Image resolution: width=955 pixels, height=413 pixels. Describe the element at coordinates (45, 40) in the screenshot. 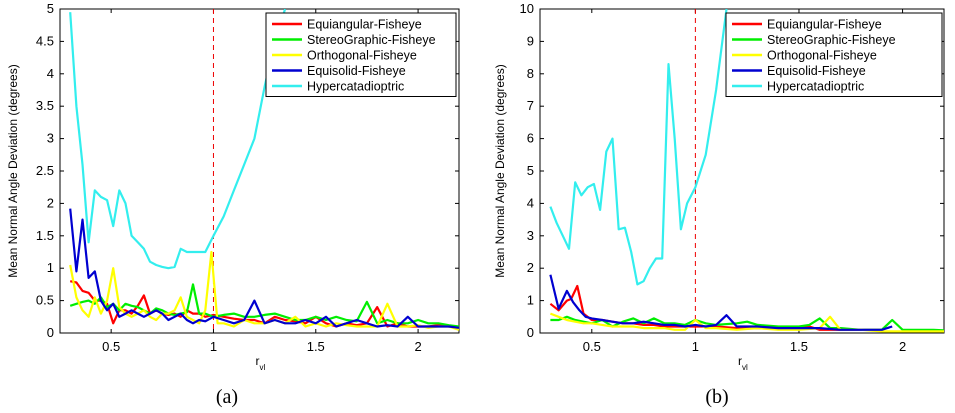

I see `y-tick-label: 4.5` at that location.